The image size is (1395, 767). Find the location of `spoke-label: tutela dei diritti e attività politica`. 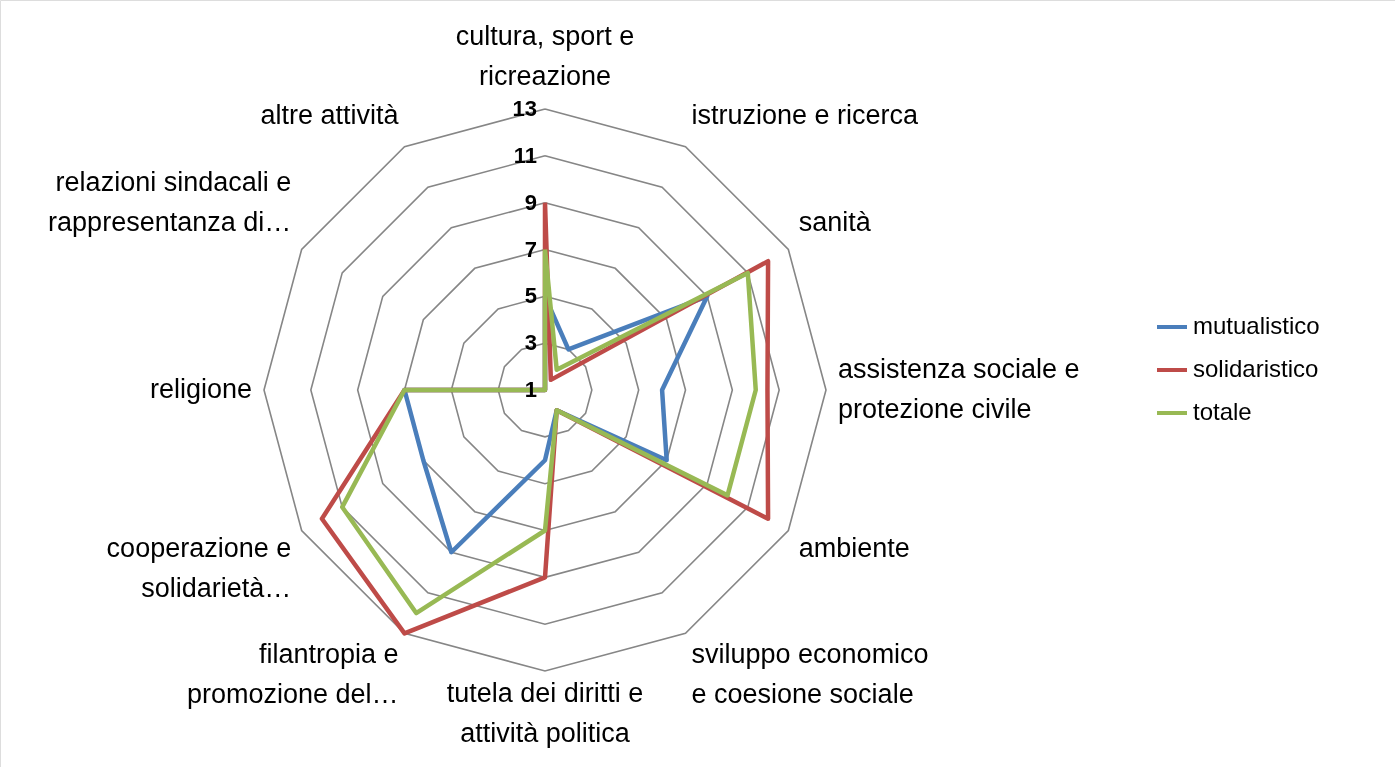

spoke-label: tutela dei diritti e attività politica is located at coordinates (545, 713).